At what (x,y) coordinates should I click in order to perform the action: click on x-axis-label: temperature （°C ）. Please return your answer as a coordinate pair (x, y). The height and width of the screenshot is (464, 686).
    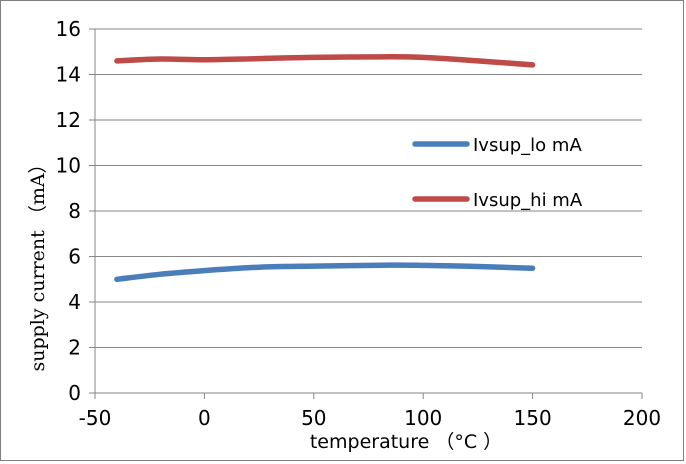
    Looking at the image, I should click on (406, 442).